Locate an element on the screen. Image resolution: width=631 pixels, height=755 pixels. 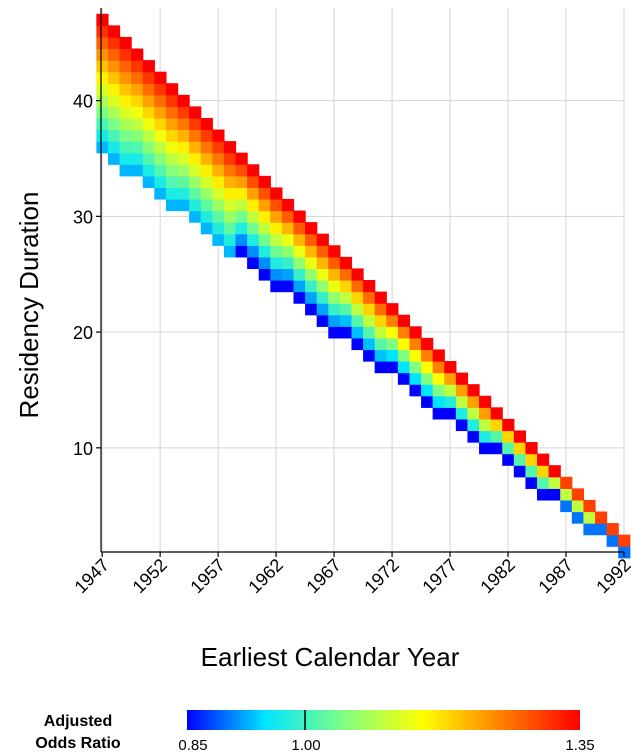
x-tick-labels: 1947 1952 1957 1962 1967 1972 1977 1982 1987 1992 is located at coordinates (351, 576).